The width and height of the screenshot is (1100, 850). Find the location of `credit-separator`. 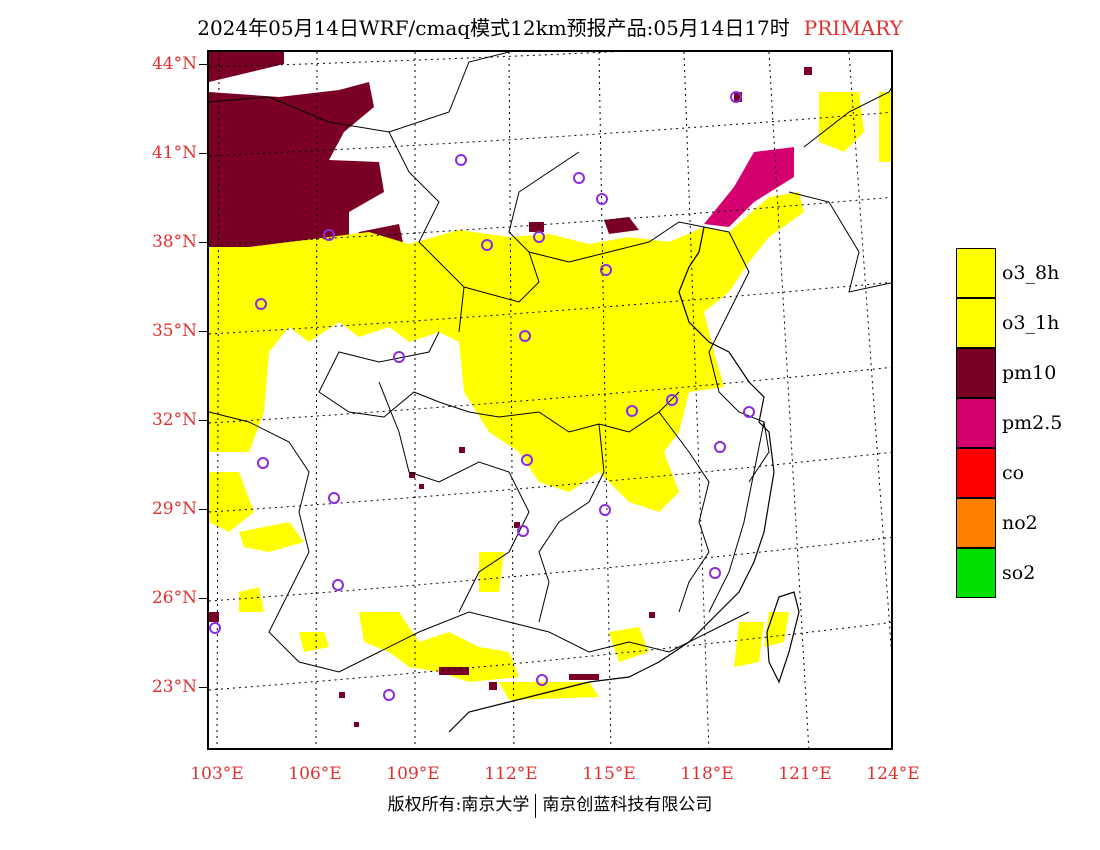

credit-separator is located at coordinates (536, 805).